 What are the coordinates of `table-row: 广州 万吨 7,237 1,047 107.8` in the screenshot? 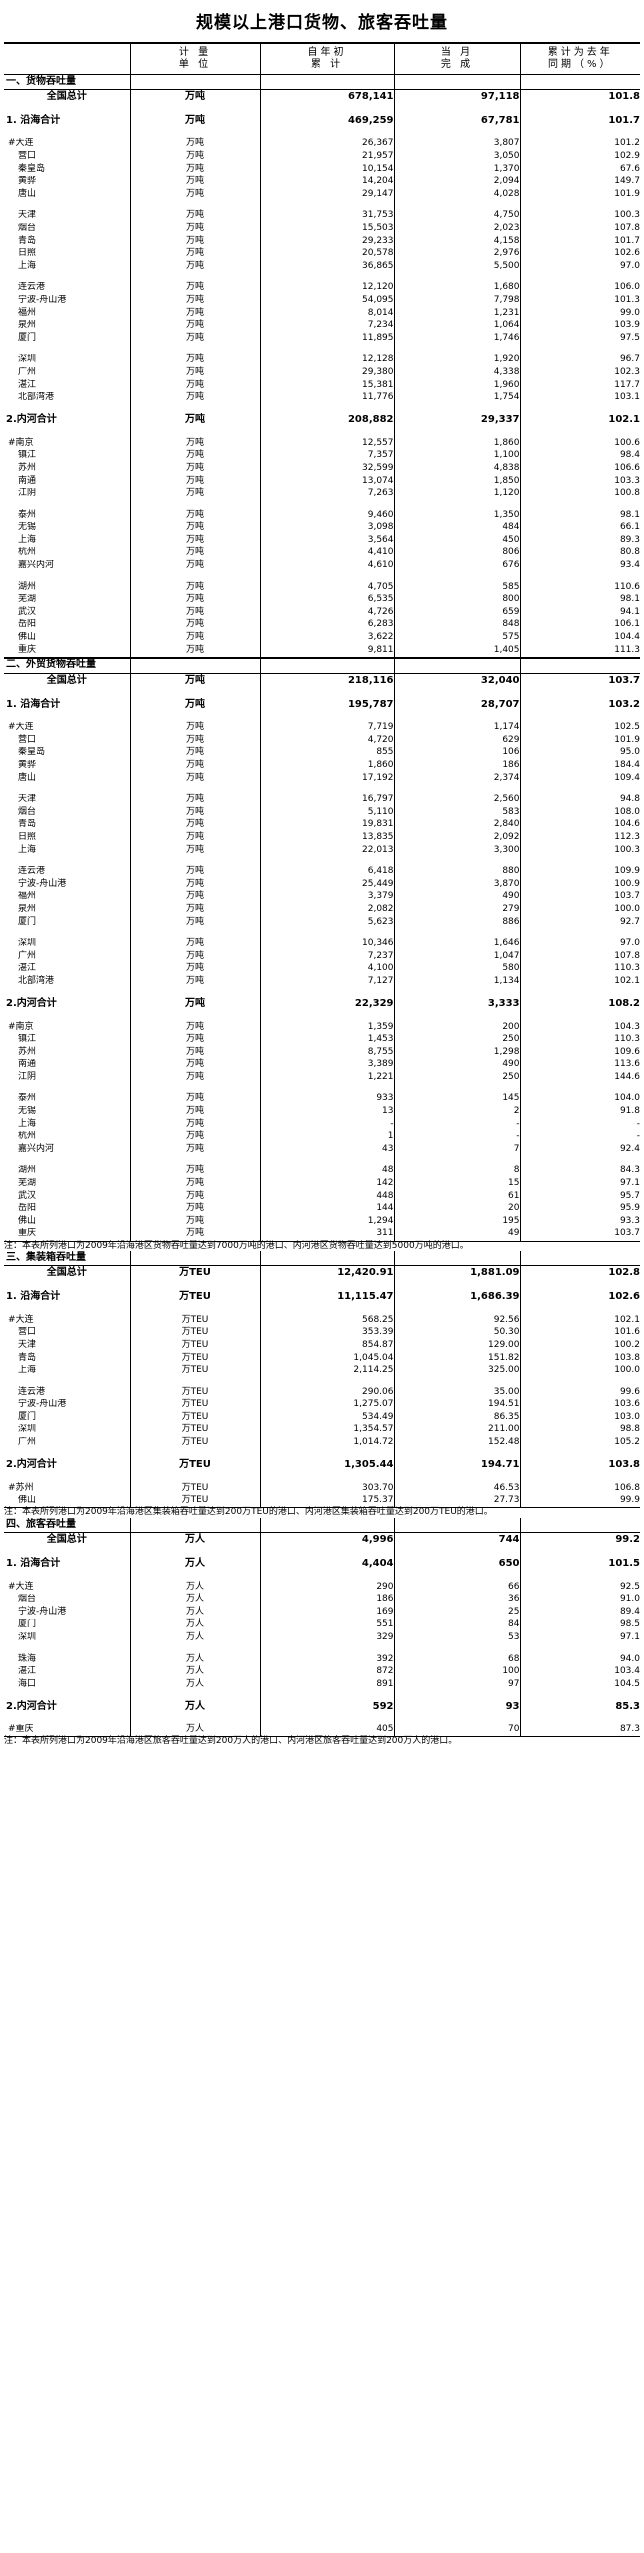 It's located at (322, 956).